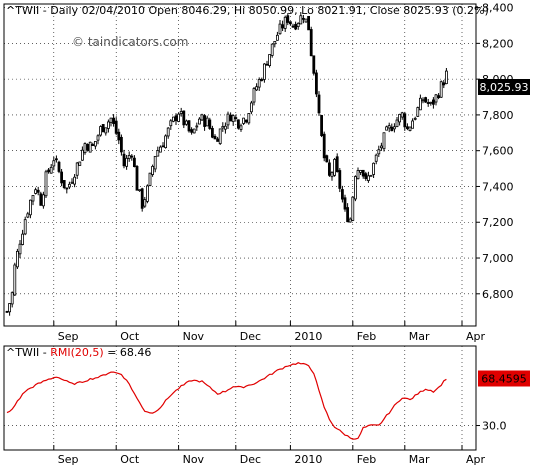 The height and width of the screenshot is (471, 536). Describe the element at coordinates (68, 459) in the screenshot. I see `rmi-x-tick-label: Sep` at that location.